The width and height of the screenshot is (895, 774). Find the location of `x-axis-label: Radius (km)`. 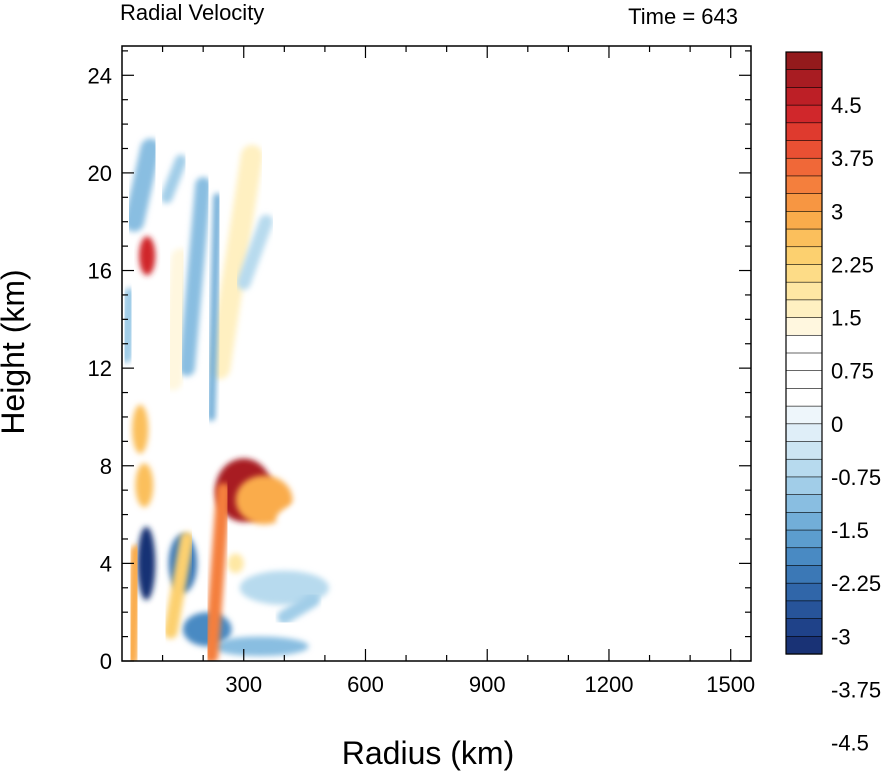

x-axis-label: Radius (km) is located at coordinates (428, 753).